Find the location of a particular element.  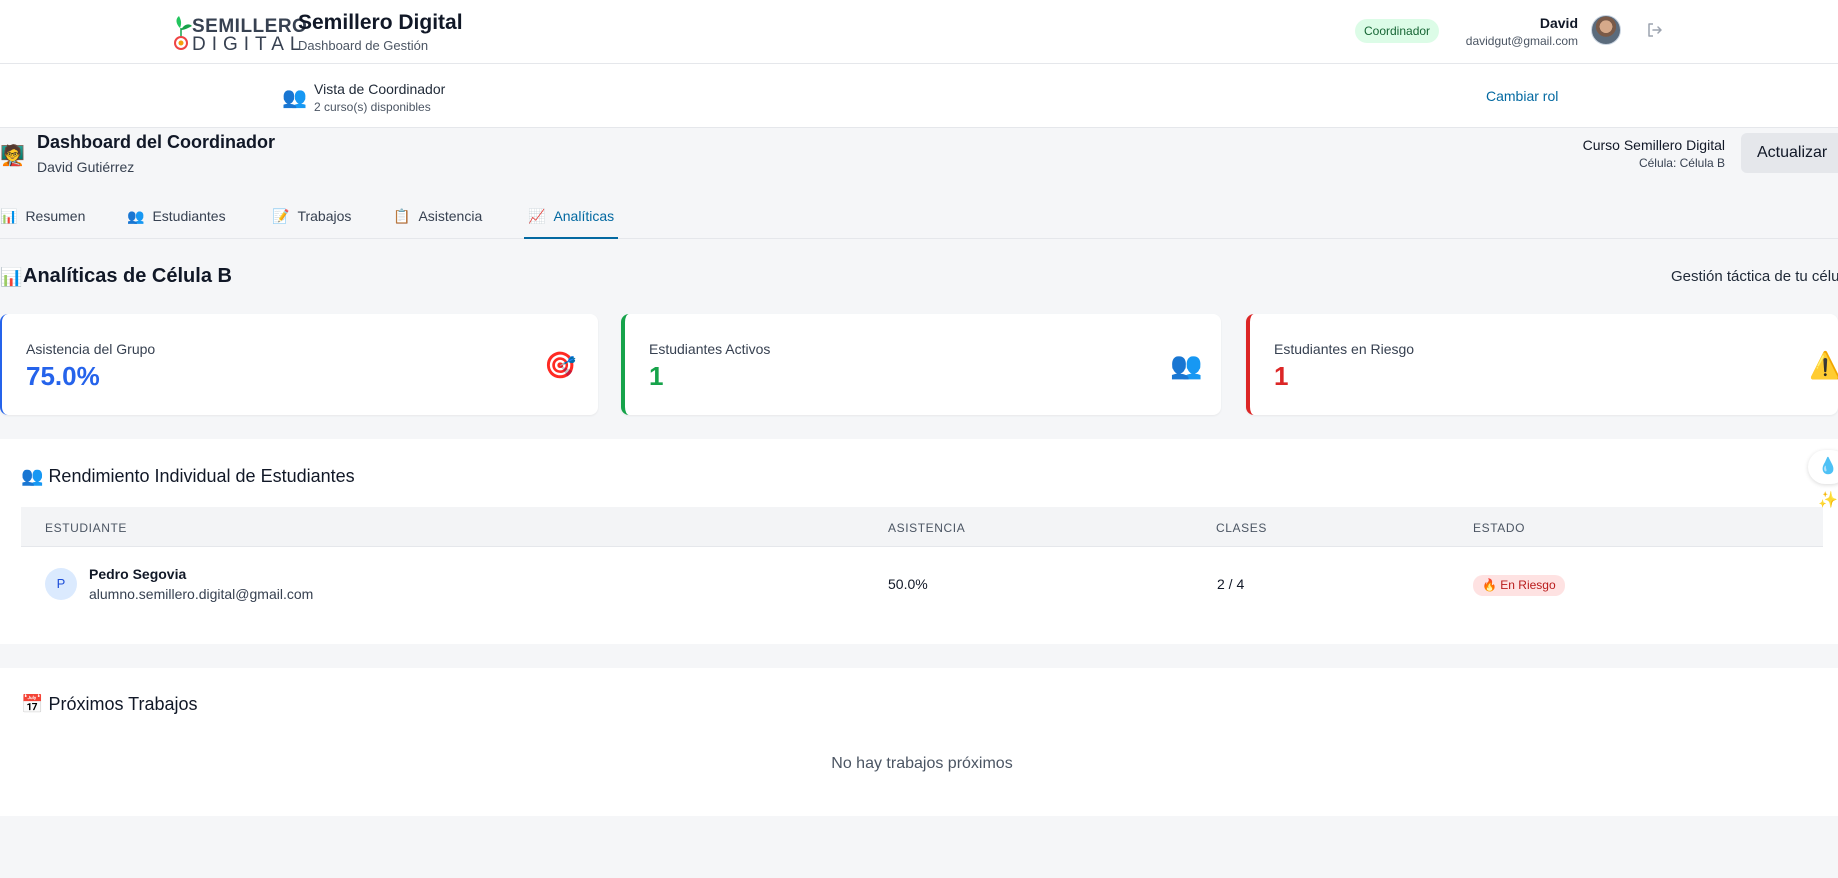

student-name: Pedro Segovia is located at coordinates (138, 574).